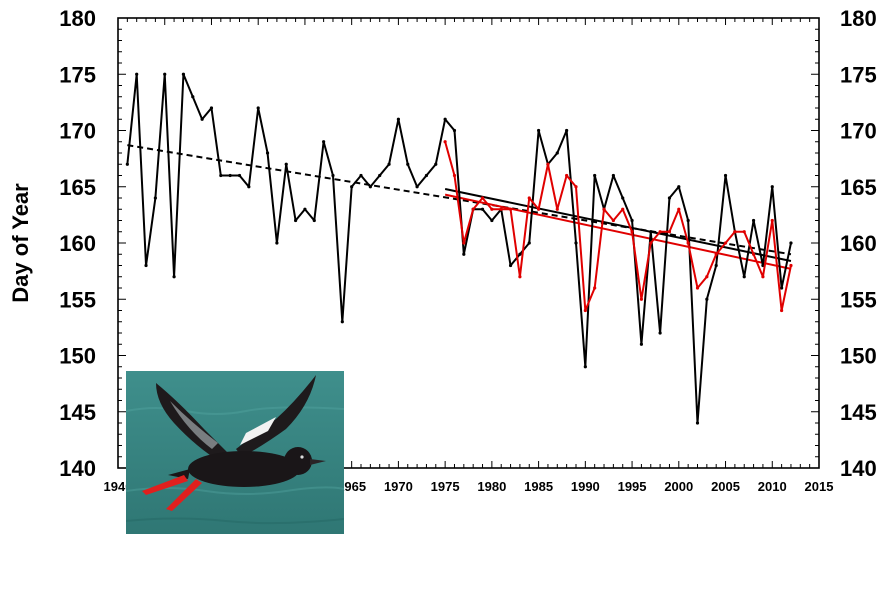 The image size is (890, 597). I want to click on y-tick-label: 180, so click(77, 18).